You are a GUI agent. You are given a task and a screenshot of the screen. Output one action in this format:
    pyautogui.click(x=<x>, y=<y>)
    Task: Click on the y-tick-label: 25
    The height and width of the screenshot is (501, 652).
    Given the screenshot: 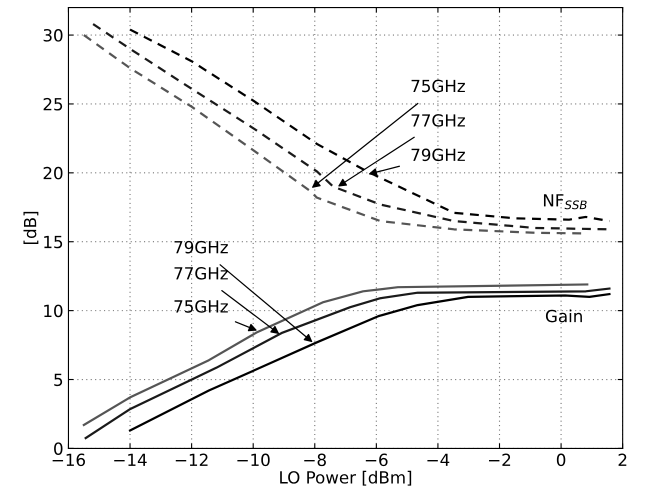 What is the action you would take?
    pyautogui.click(x=53, y=104)
    